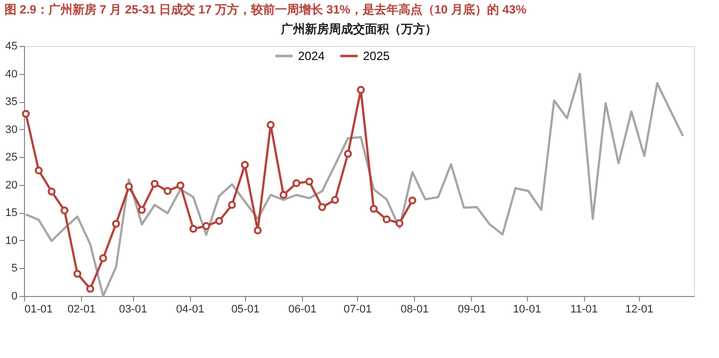 The height and width of the screenshot is (358, 719). Describe the element at coordinates (414, 310) in the screenshot. I see `x-tick-label: 08-01` at that location.